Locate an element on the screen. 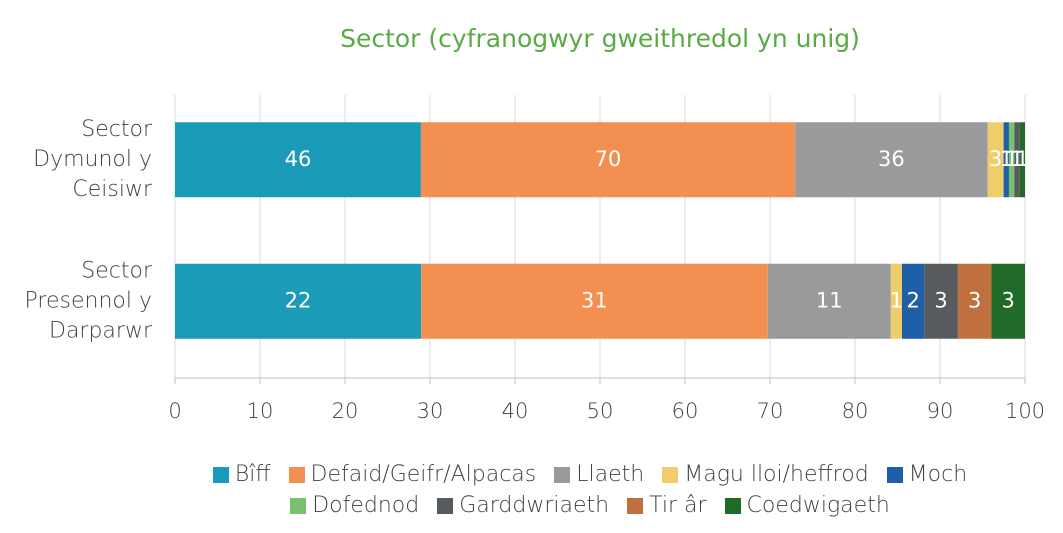  chart-title: Sector (cyfranogwyr gweithredol yn unig) is located at coordinates (600, 38).